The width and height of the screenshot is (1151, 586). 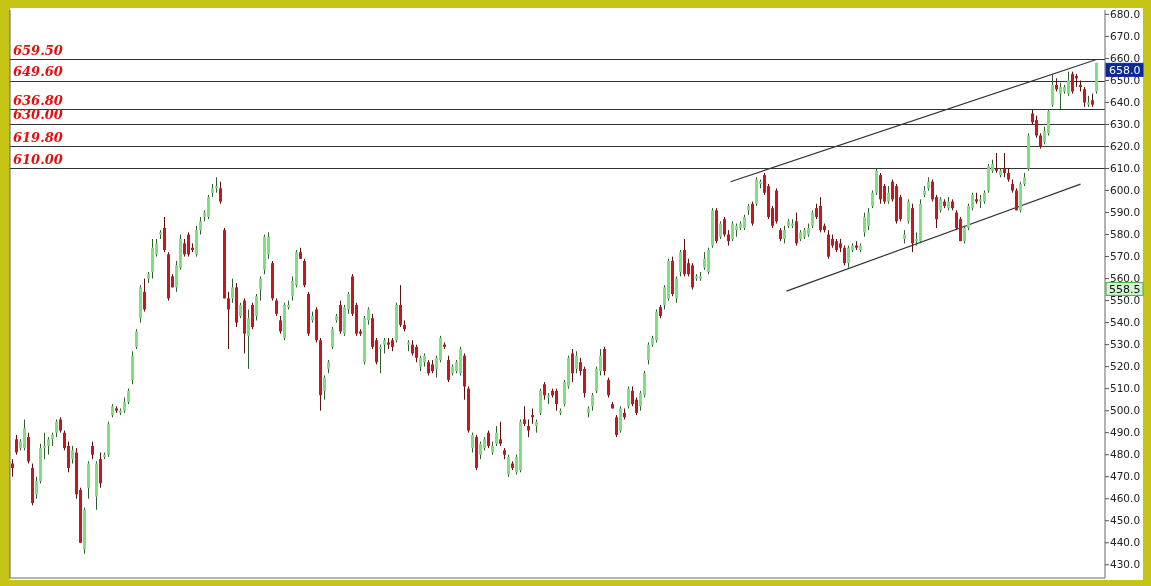 I want to click on y-tick-label: 530.0, so click(x=1125, y=344).